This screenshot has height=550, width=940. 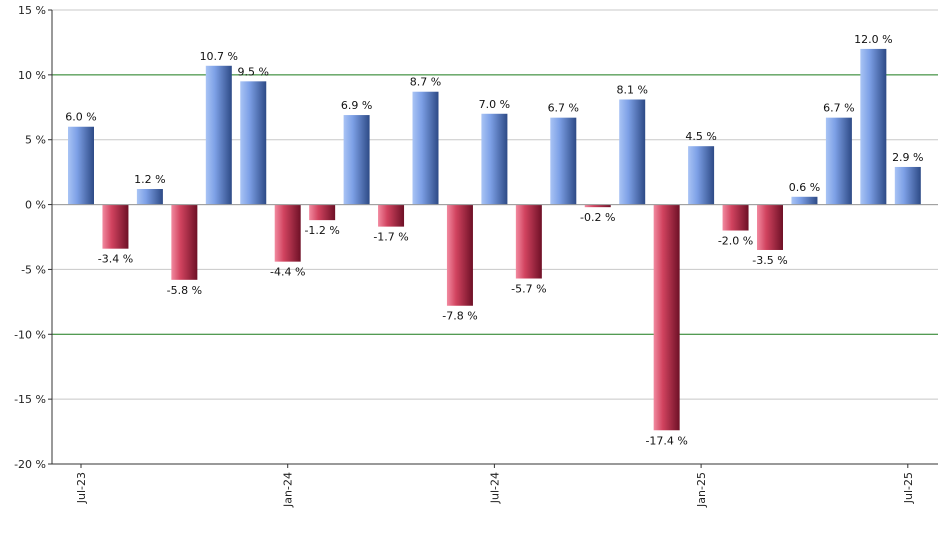 I want to click on bar-value-label: -7.8 %, so click(x=459, y=316).